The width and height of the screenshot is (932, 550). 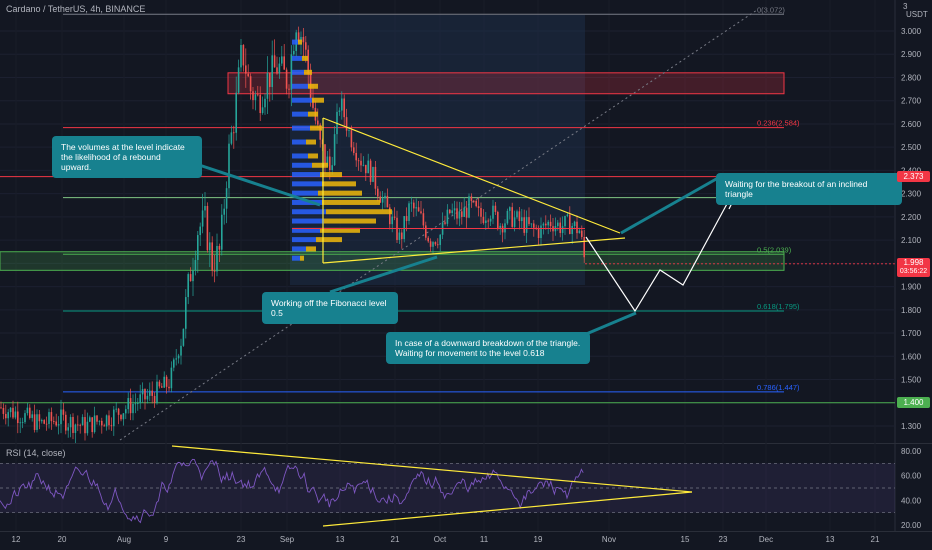 I want to click on fib-label: 0(3.072), so click(x=771, y=9).